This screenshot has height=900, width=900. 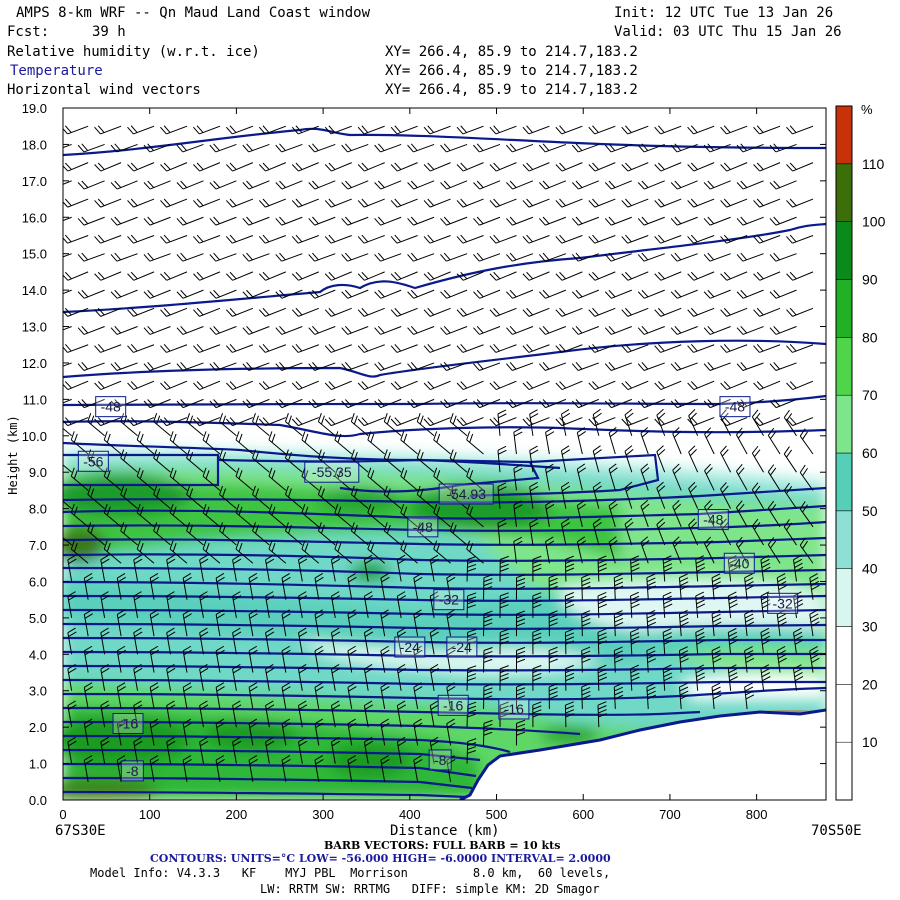 What do you see at coordinates (150, 814) in the screenshot?
I see `x-tick-label: 100` at bounding box center [150, 814].